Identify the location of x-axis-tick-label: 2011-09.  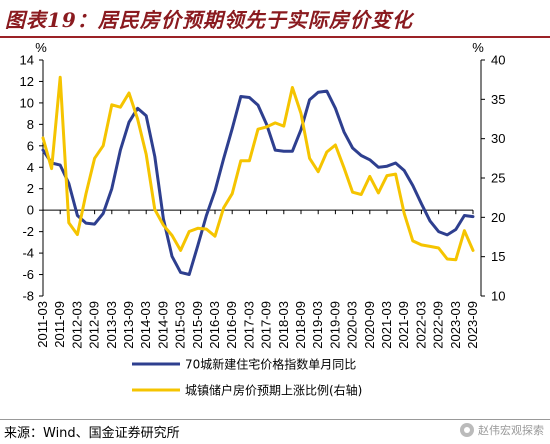
(59, 324).